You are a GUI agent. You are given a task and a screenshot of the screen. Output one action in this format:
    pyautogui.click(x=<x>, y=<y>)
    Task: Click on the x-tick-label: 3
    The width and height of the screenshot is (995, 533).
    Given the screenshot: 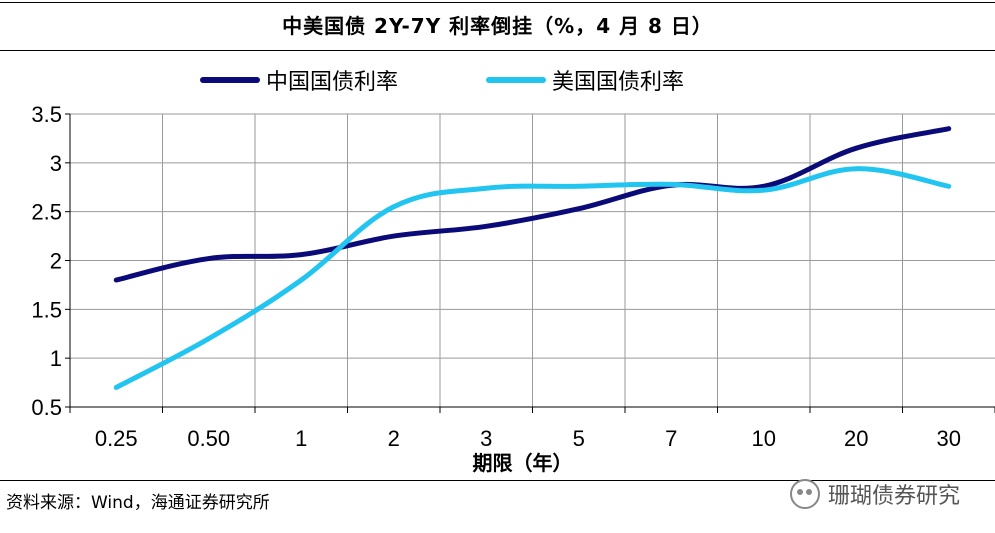 What is the action you would take?
    pyautogui.click(x=486, y=438)
    